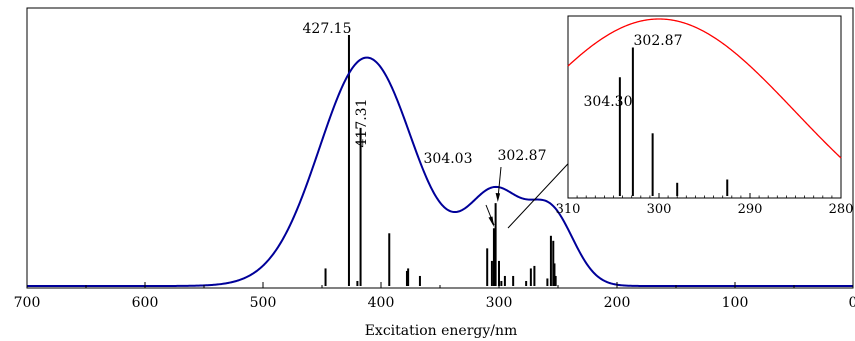 The image size is (855, 341). I want to click on inset-peak-label-302-87: 302.87, so click(658, 41).